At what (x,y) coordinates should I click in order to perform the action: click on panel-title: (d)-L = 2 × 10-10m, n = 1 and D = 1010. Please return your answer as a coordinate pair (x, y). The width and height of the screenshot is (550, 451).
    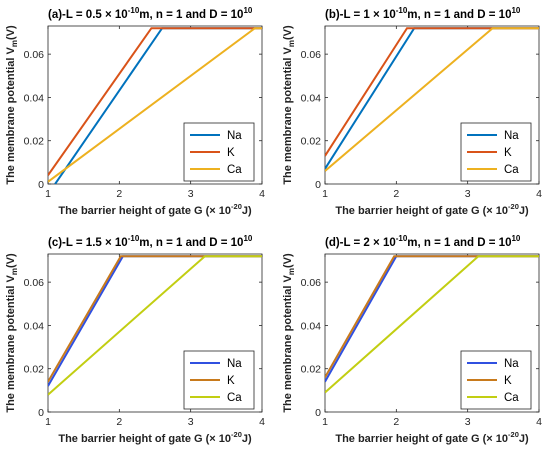
    Looking at the image, I should click on (423, 241).